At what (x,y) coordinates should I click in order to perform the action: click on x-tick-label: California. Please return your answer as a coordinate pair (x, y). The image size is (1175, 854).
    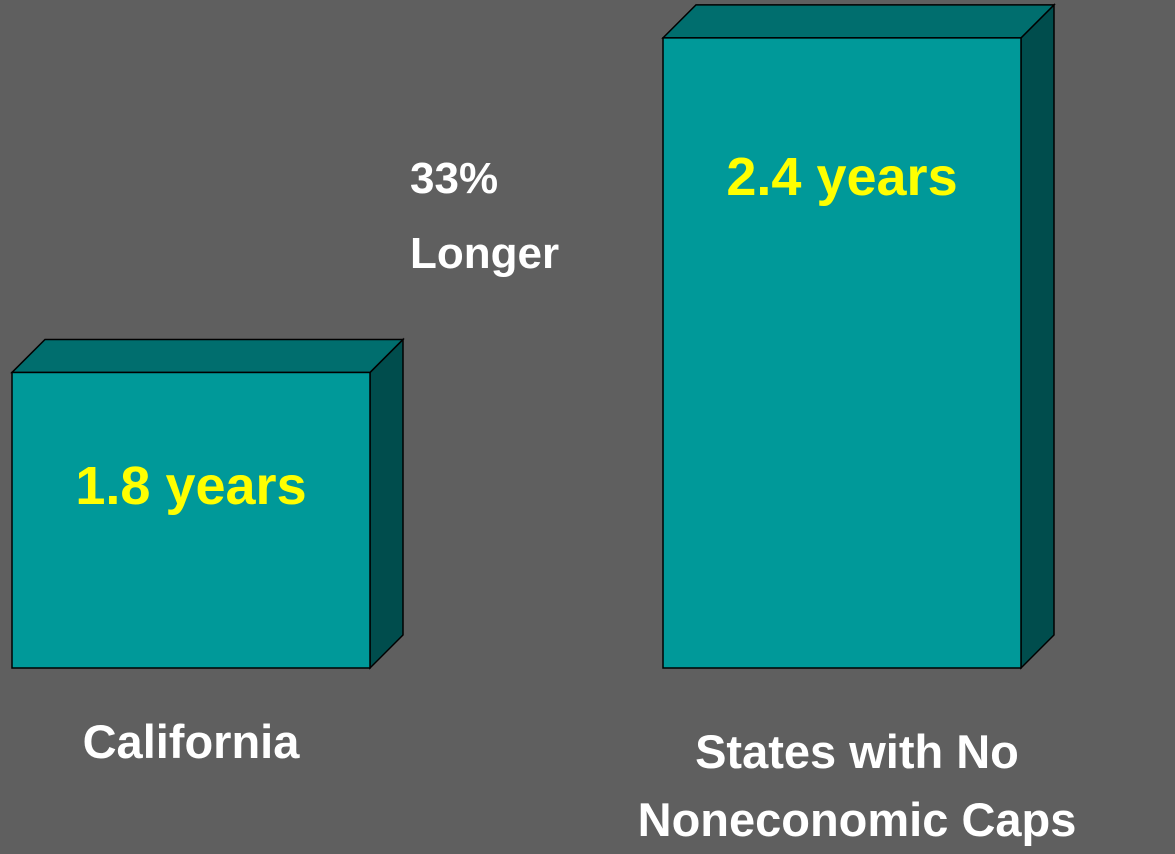
    Looking at the image, I should click on (191, 741).